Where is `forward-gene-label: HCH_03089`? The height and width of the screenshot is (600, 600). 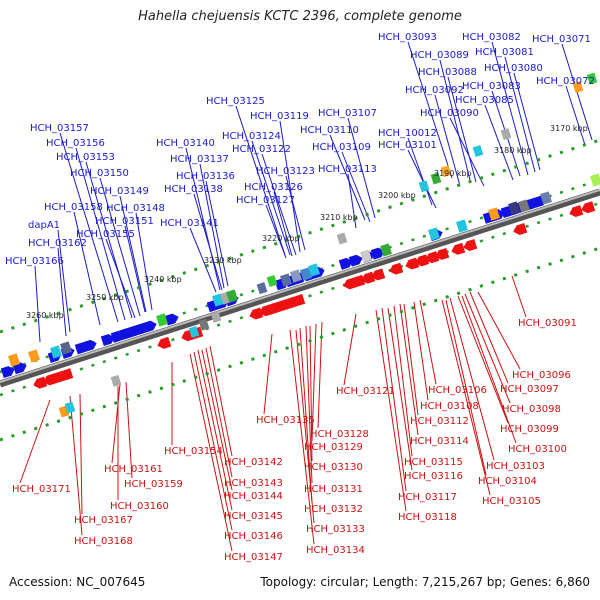
forward-gene-label: HCH_03089 is located at coordinates (439, 55).